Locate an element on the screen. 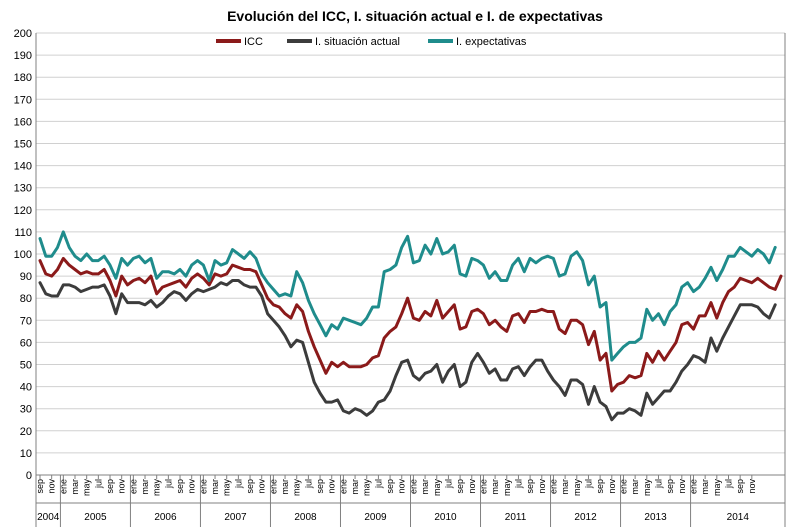 This screenshot has height=532, width=790. year-label-2007: 2007 is located at coordinates (235, 517).